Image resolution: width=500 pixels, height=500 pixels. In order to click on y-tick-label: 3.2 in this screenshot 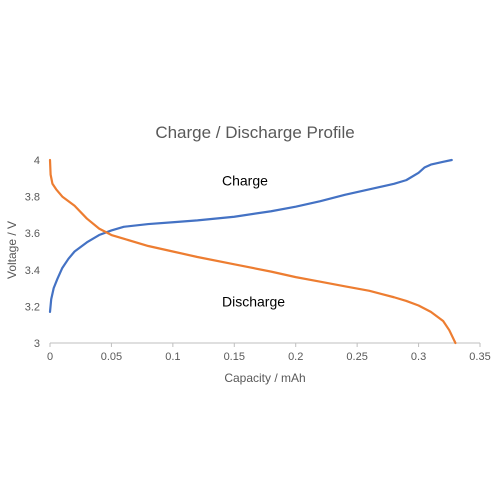, I will do `click(32, 307)`.